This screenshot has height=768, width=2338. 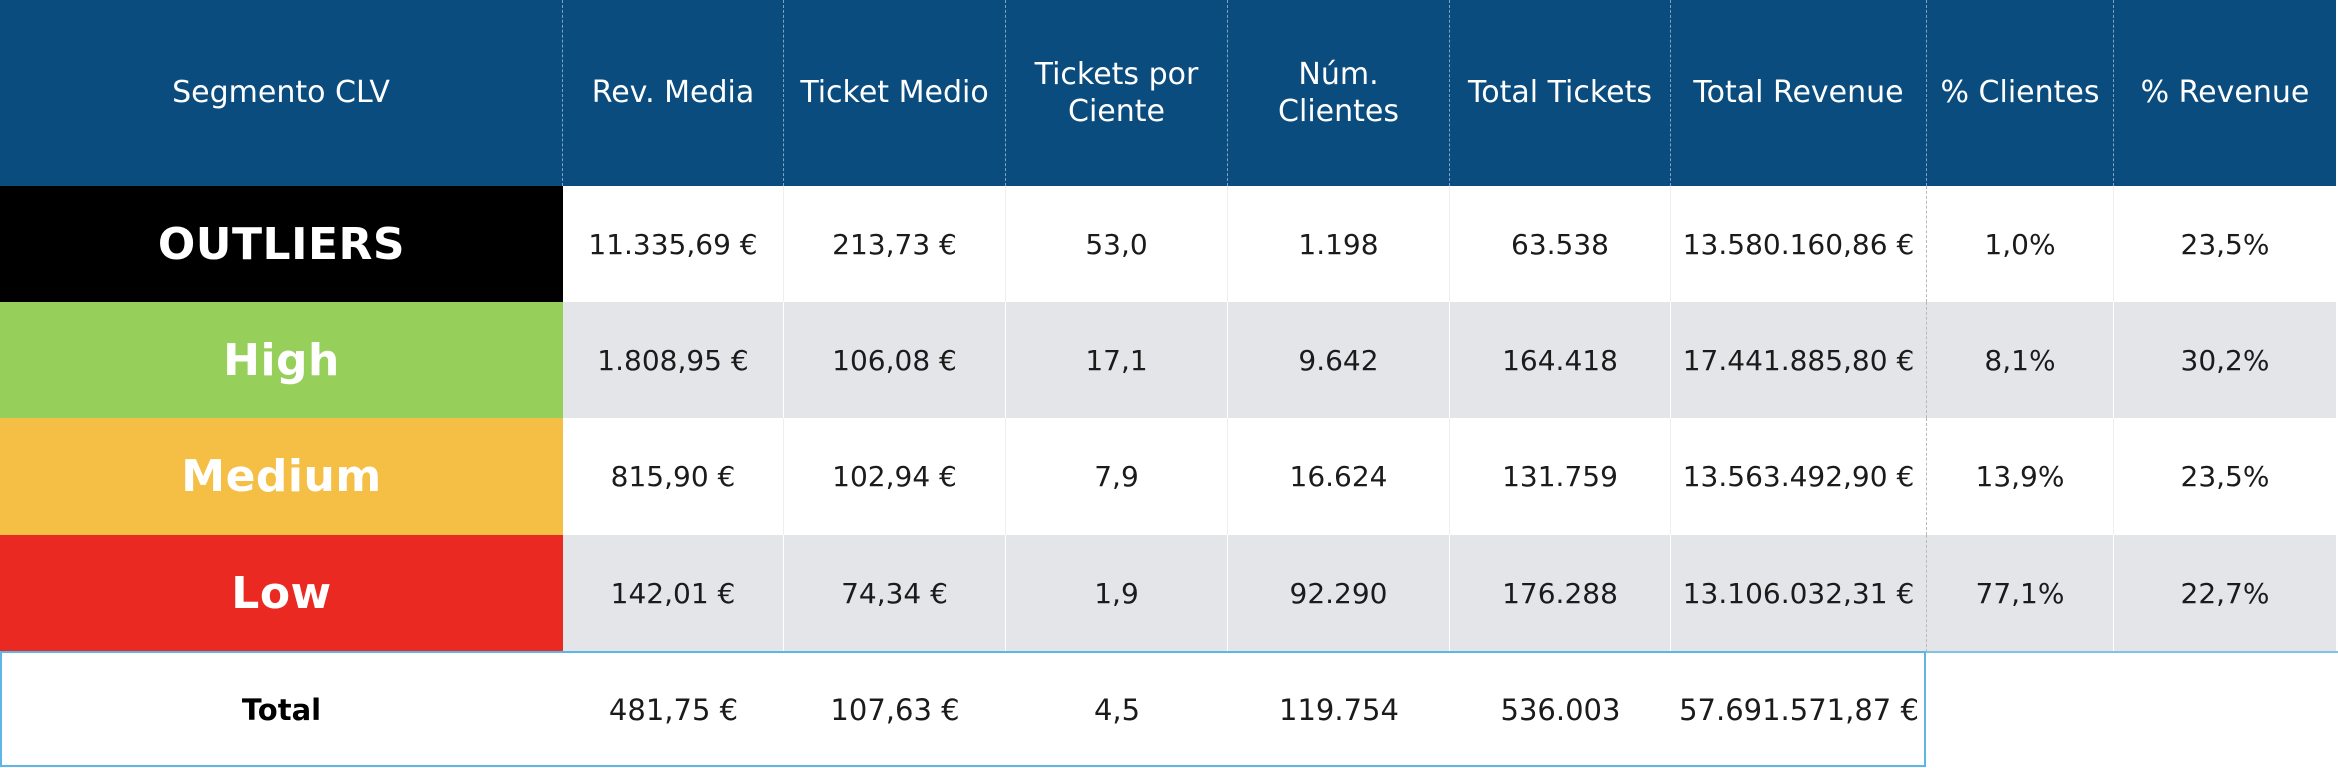 I want to click on table-cell: 77,1%, so click(x=2020, y=593).